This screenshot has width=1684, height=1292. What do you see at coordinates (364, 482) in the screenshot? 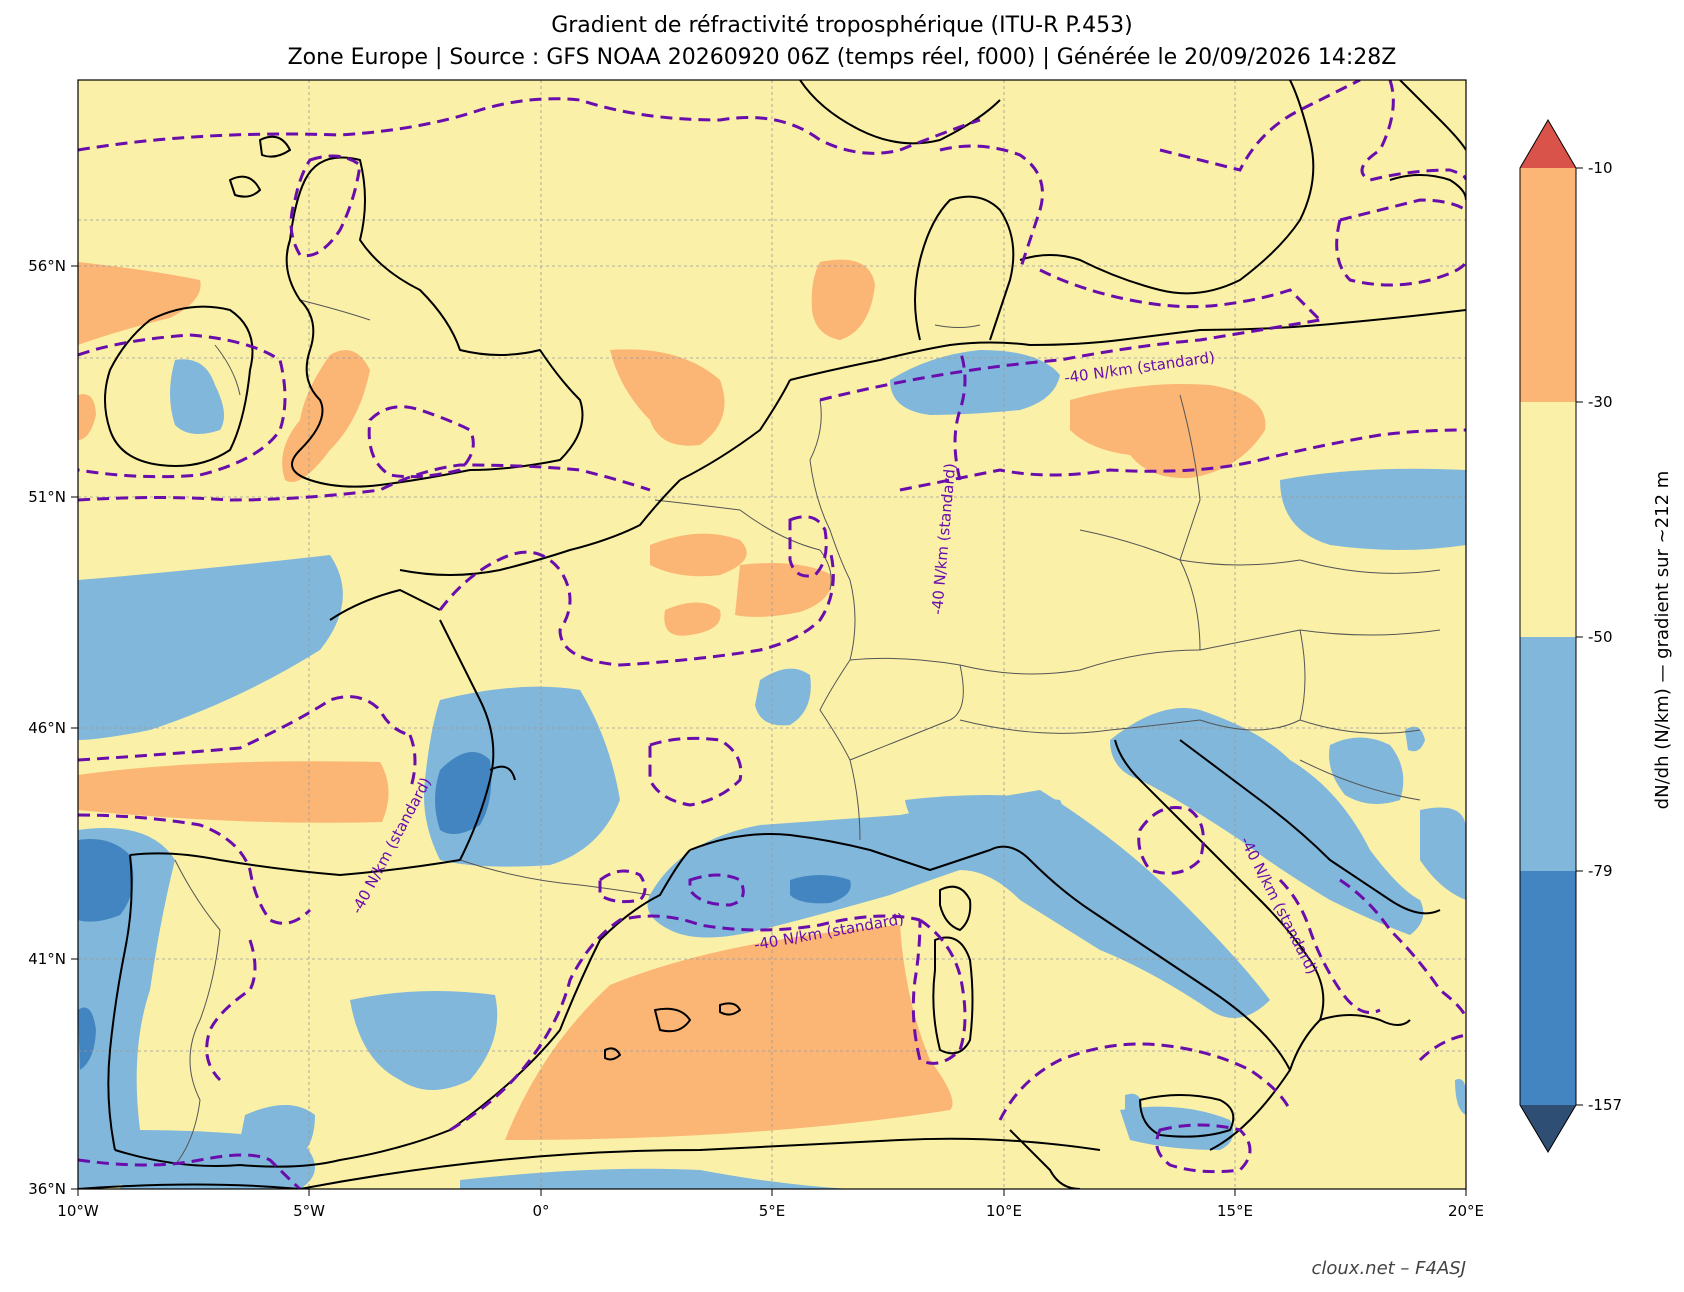
I see `contour-line-channel` at bounding box center [364, 482].